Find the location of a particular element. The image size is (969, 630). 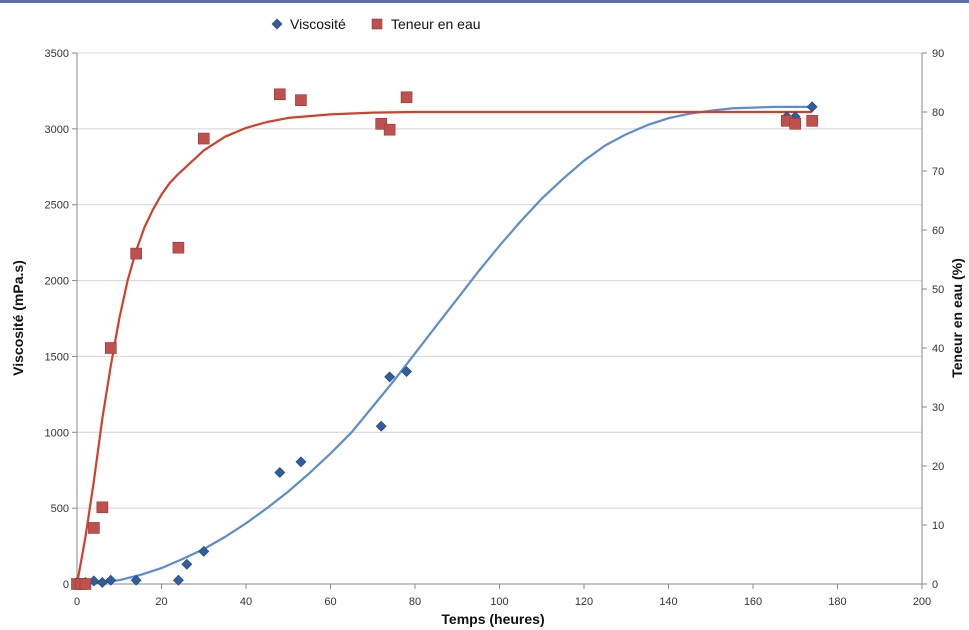

y2-tick-label: 70 is located at coordinates (938, 172).